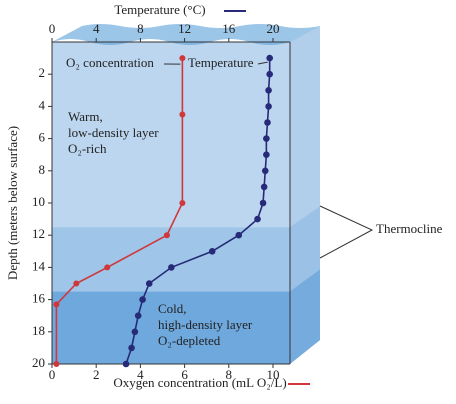 The image size is (456, 404). Describe the element at coordinates (110, 62) in the screenshot. I see `legend-label: O₂ concentration` at that location.